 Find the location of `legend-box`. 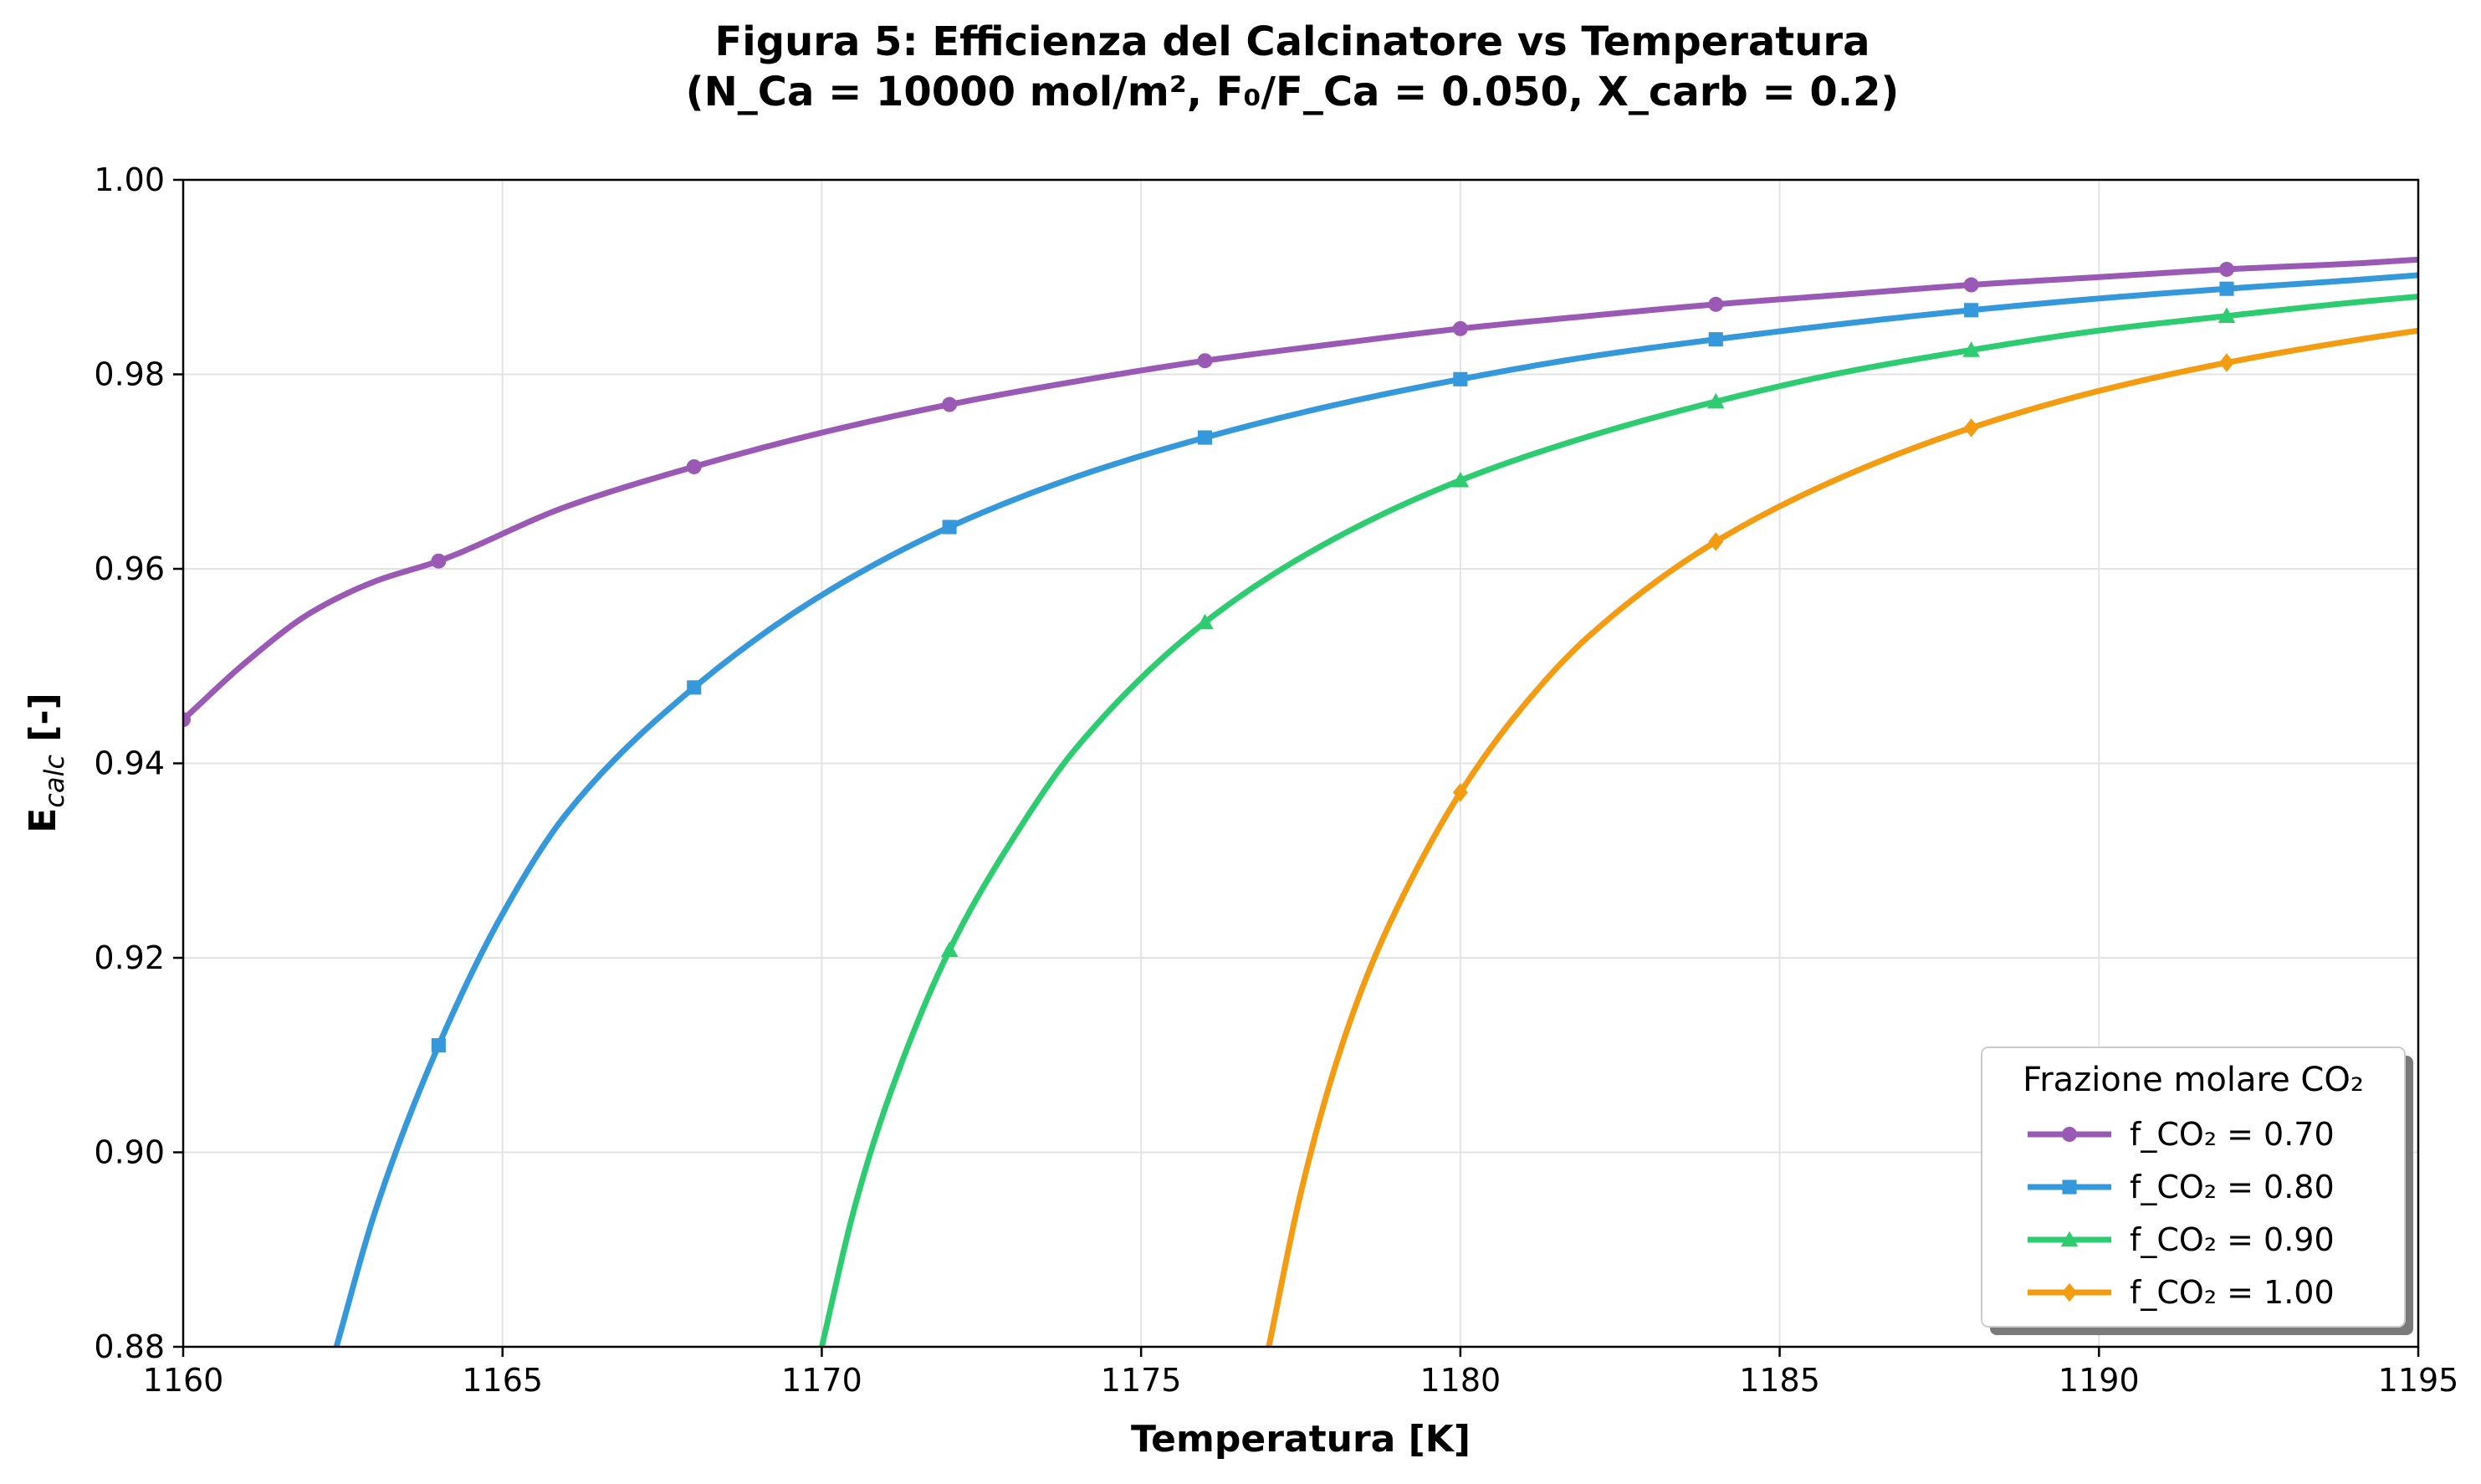

legend-box is located at coordinates (2193, 1187).